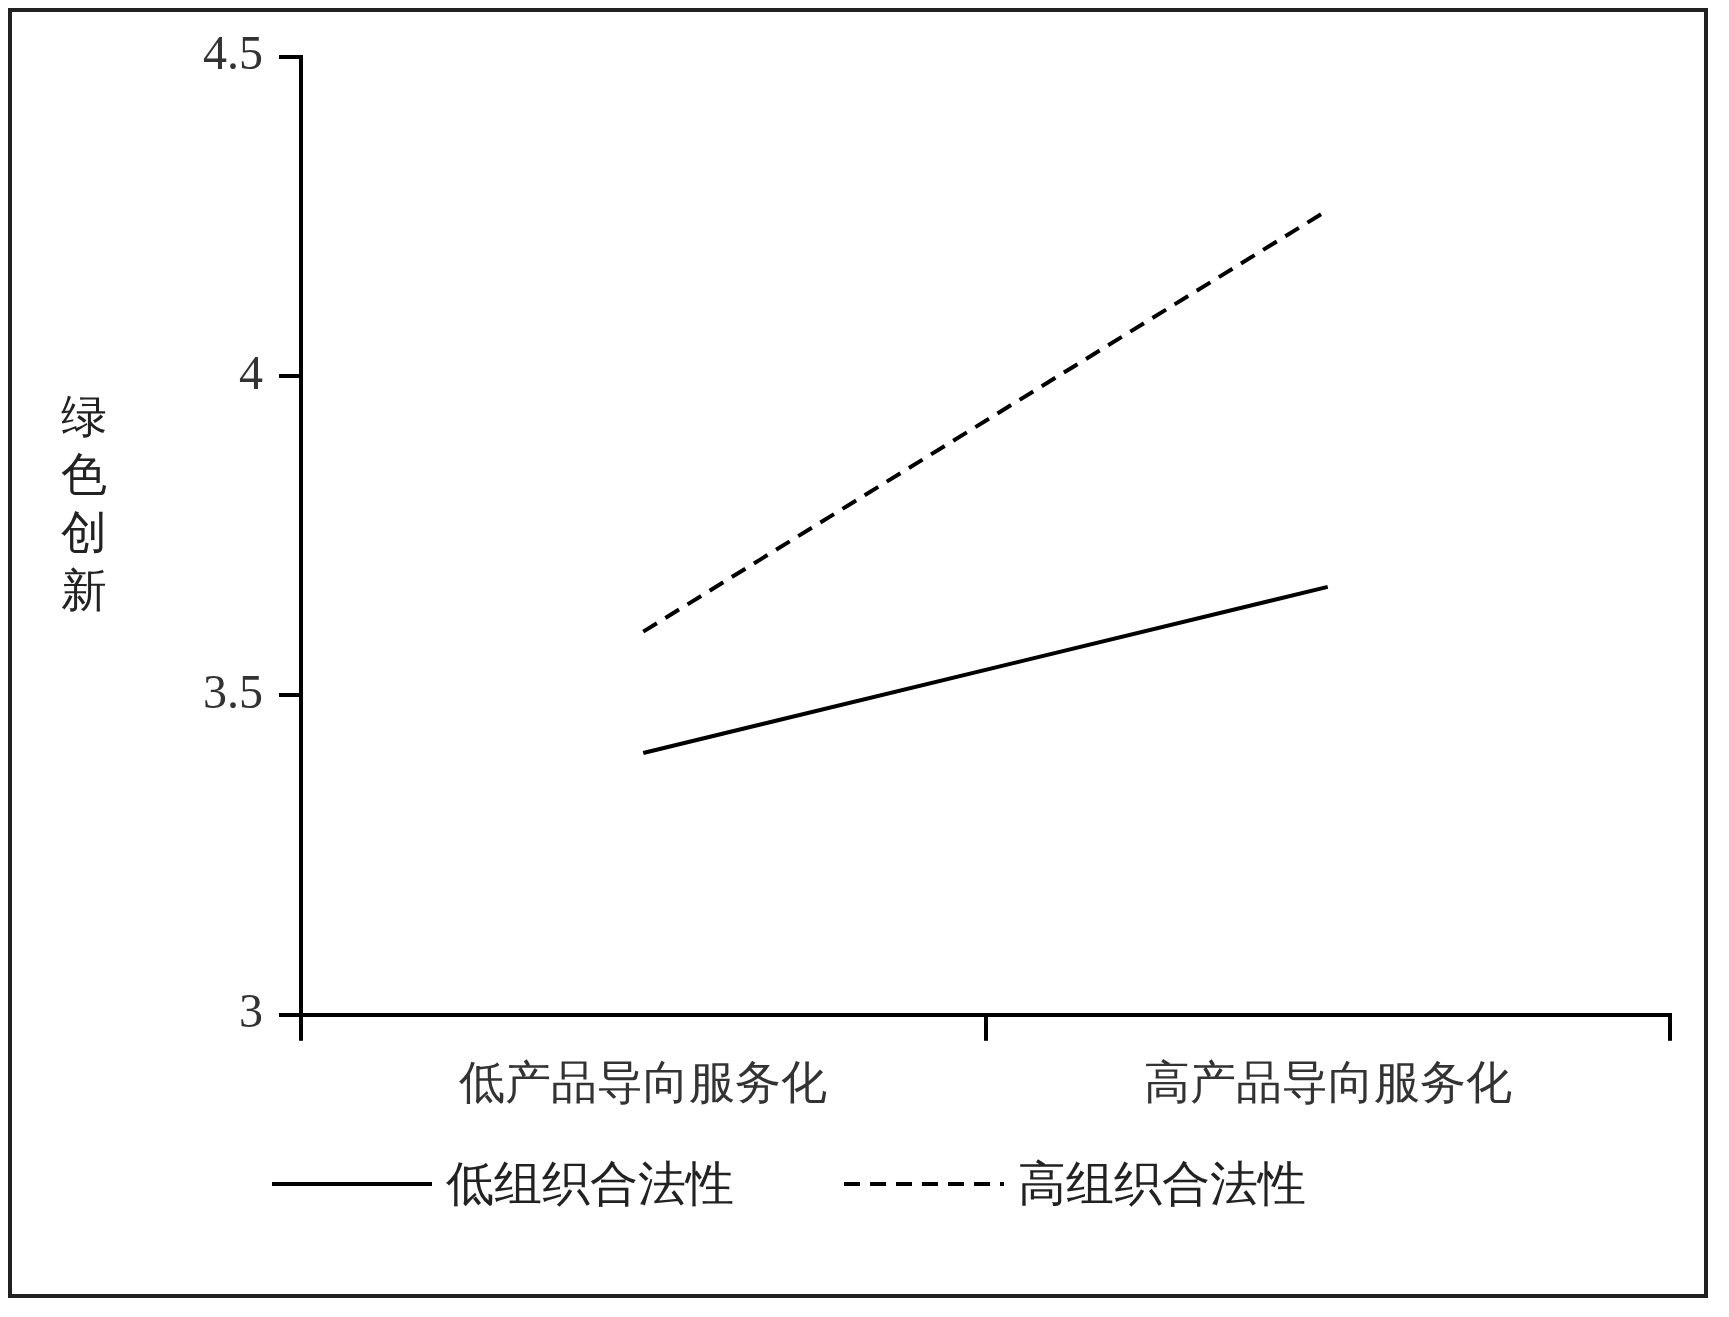 The height and width of the screenshot is (1317, 1729). Describe the element at coordinates (84, 503) in the screenshot. I see `y-axis-title: 绿色创新` at that location.